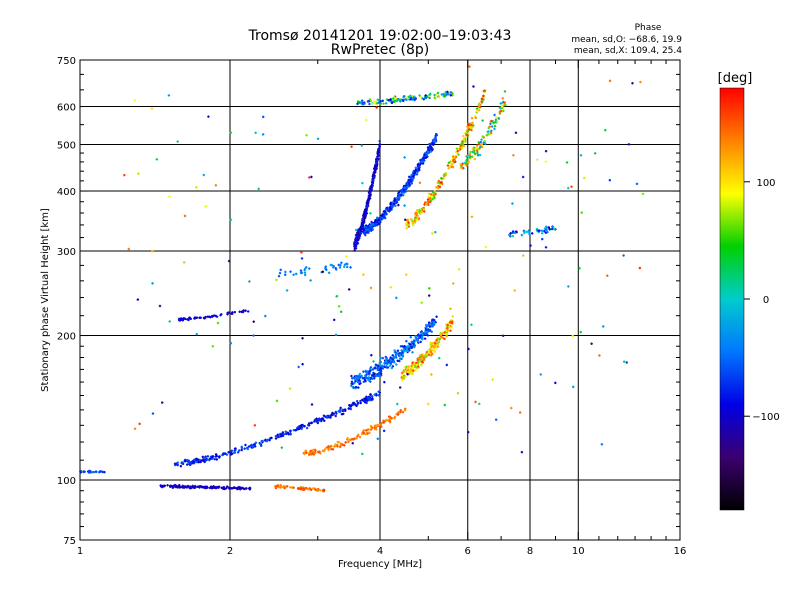 The image size is (800, 600). Describe the element at coordinates (80, 551) in the screenshot. I see `x-tick-label: 1` at that location.